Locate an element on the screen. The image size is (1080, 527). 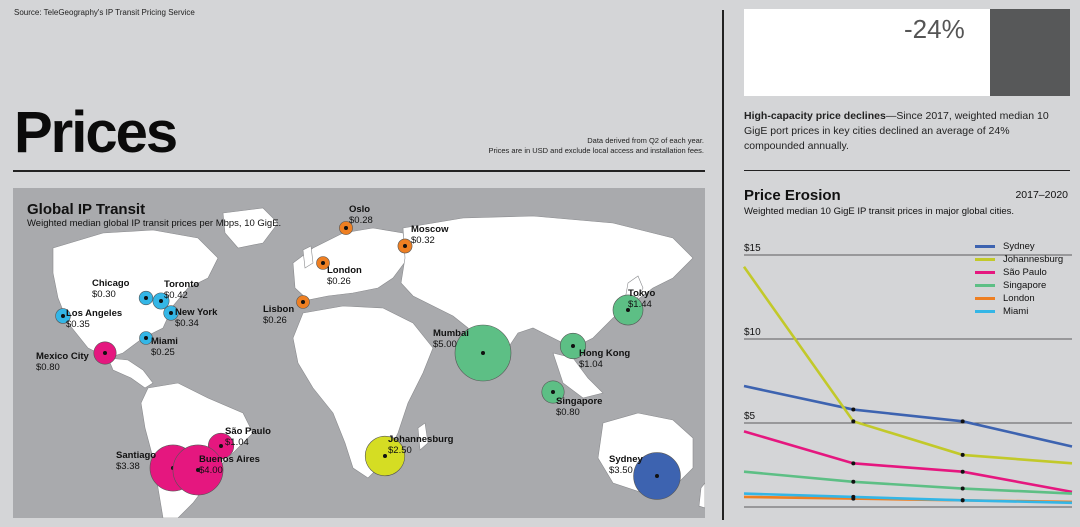
city-price: $0.25 is located at coordinates (163, 352).